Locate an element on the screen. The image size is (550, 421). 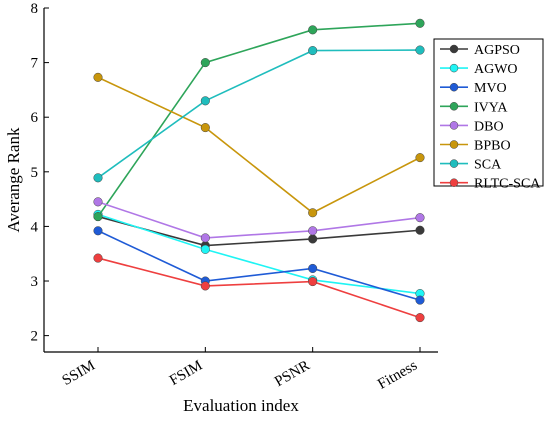
legend-item: IVYA is located at coordinates (474, 107).